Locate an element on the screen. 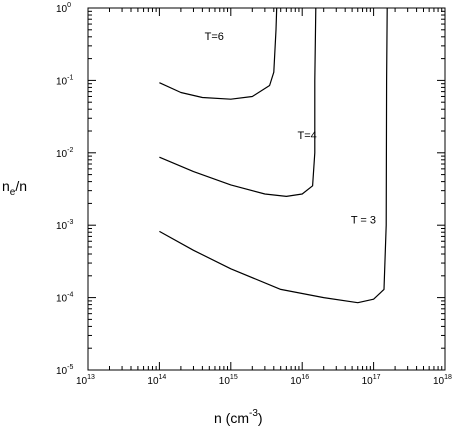 This screenshot has width=459, height=433. y-tick-label: 10⁻² is located at coordinates (64, 153).